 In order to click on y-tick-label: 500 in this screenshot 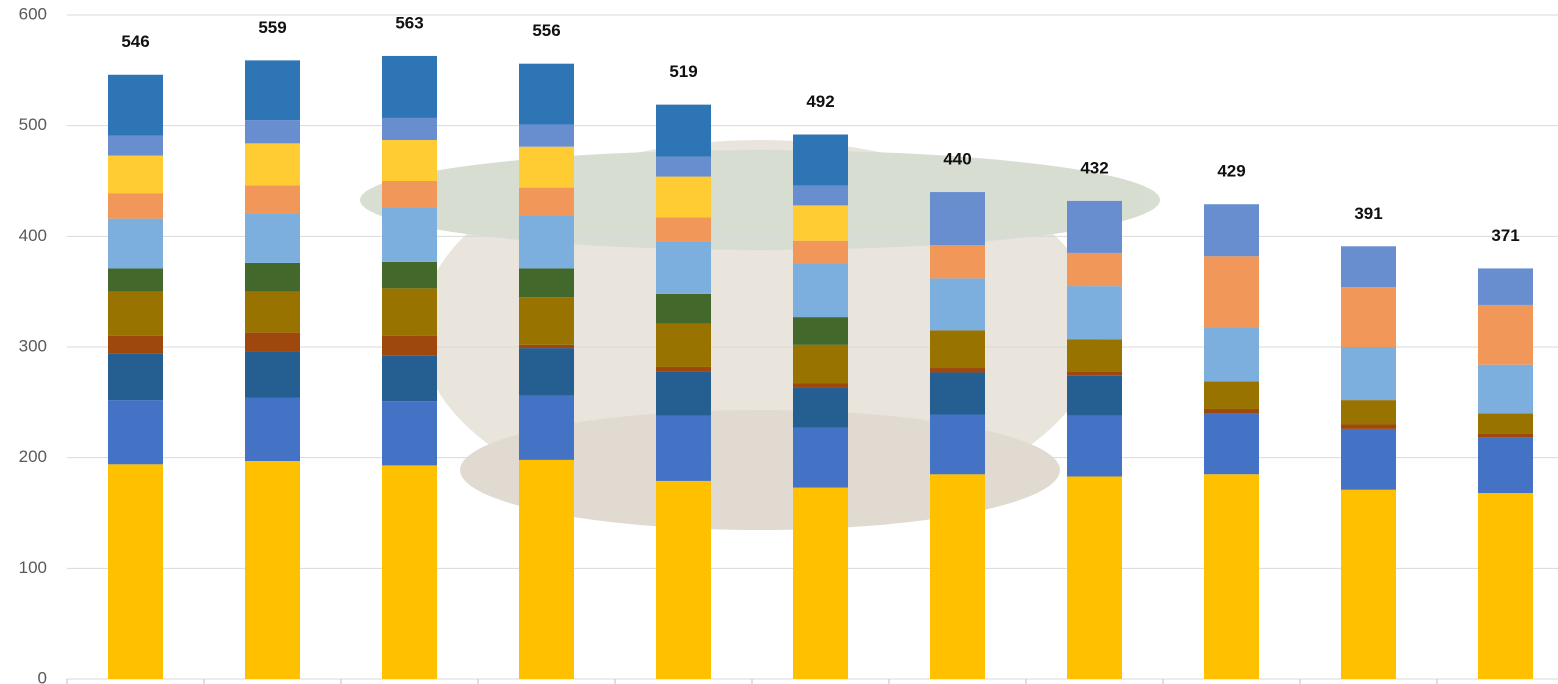, I will do `click(33, 124)`.